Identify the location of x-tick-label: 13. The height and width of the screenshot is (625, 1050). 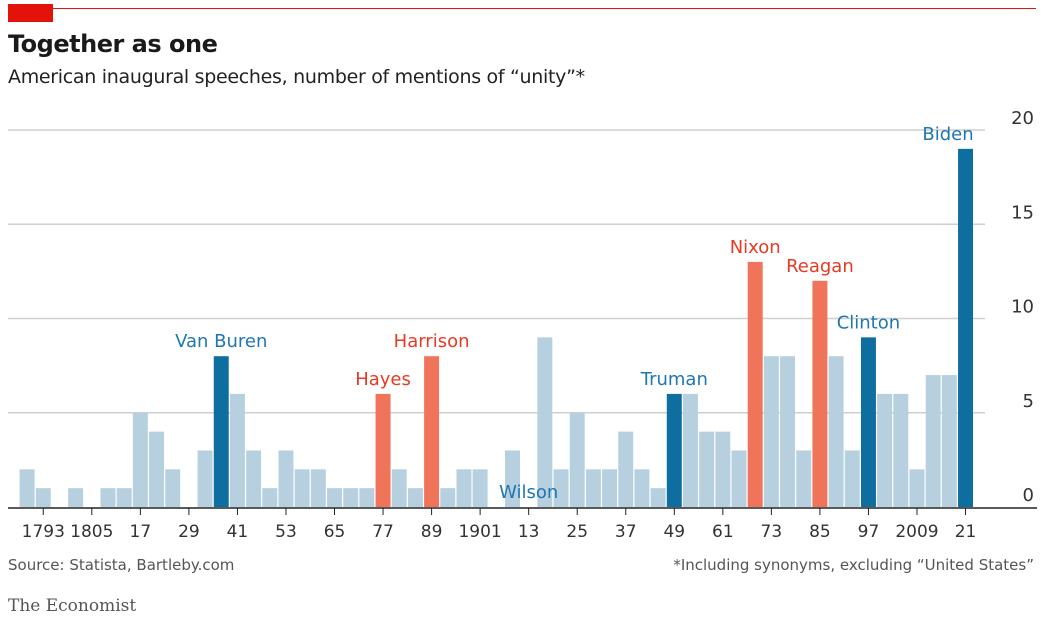
(529, 532).